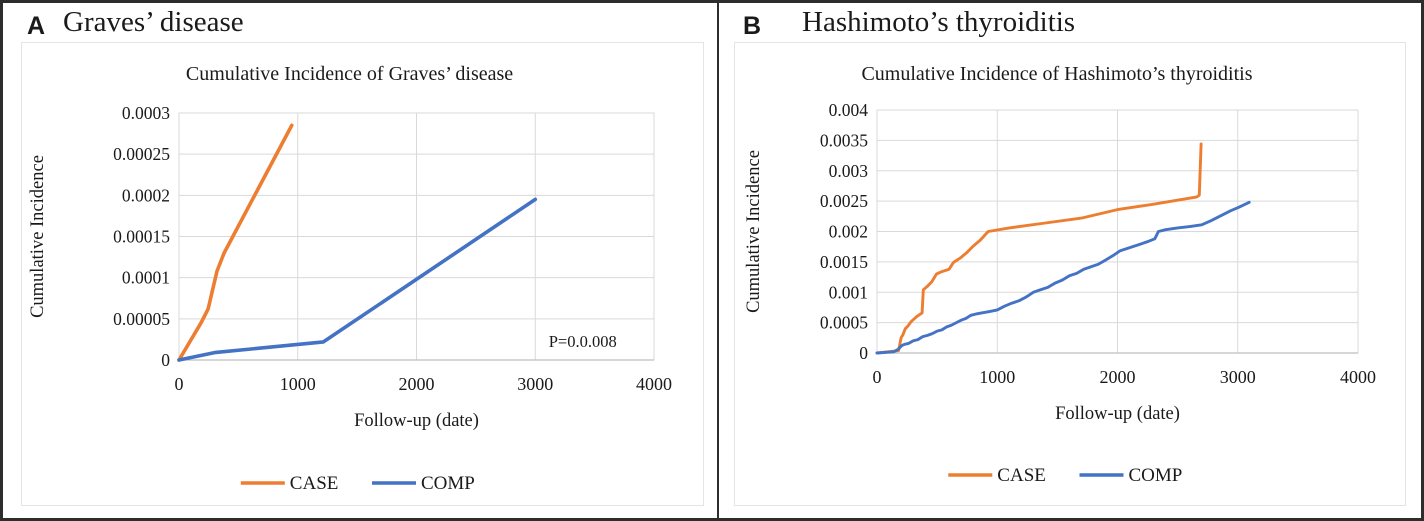  I want to click on y-tick-label: 0.0002, so click(146, 195).